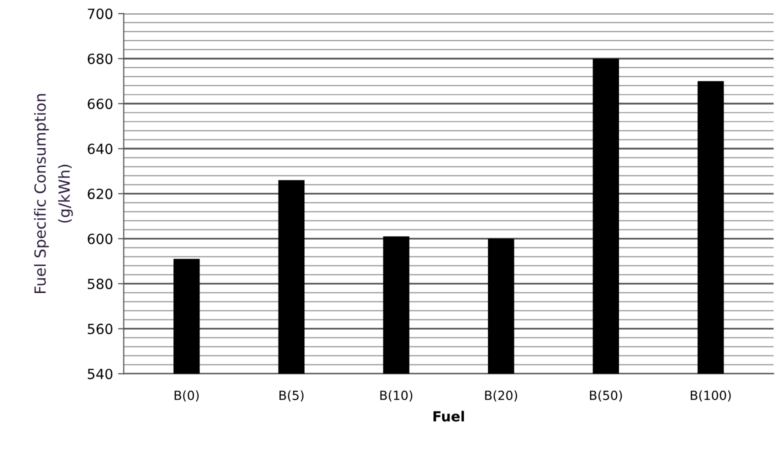  Describe the element at coordinates (292, 396) in the screenshot. I see `x-tick-label: B(5)` at that location.